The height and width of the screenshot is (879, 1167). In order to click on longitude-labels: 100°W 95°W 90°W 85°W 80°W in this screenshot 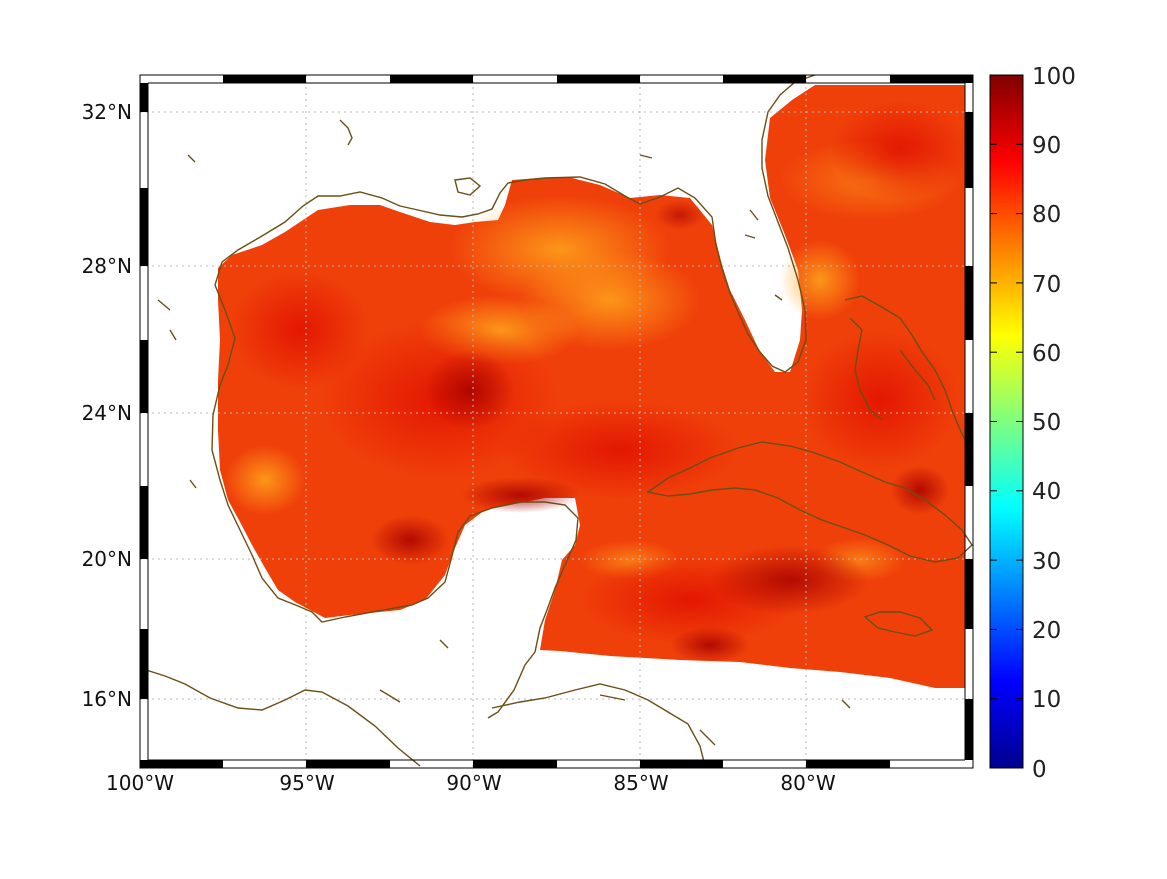, I will do `click(471, 783)`.